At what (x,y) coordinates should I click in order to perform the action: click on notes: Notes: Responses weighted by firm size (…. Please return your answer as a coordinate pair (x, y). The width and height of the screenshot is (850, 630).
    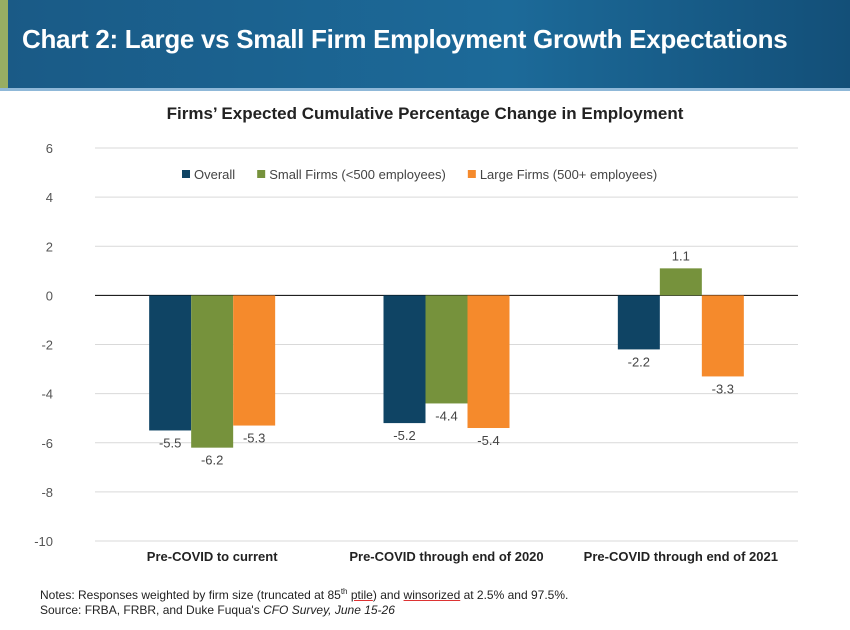
    Looking at the image, I should click on (304, 601).